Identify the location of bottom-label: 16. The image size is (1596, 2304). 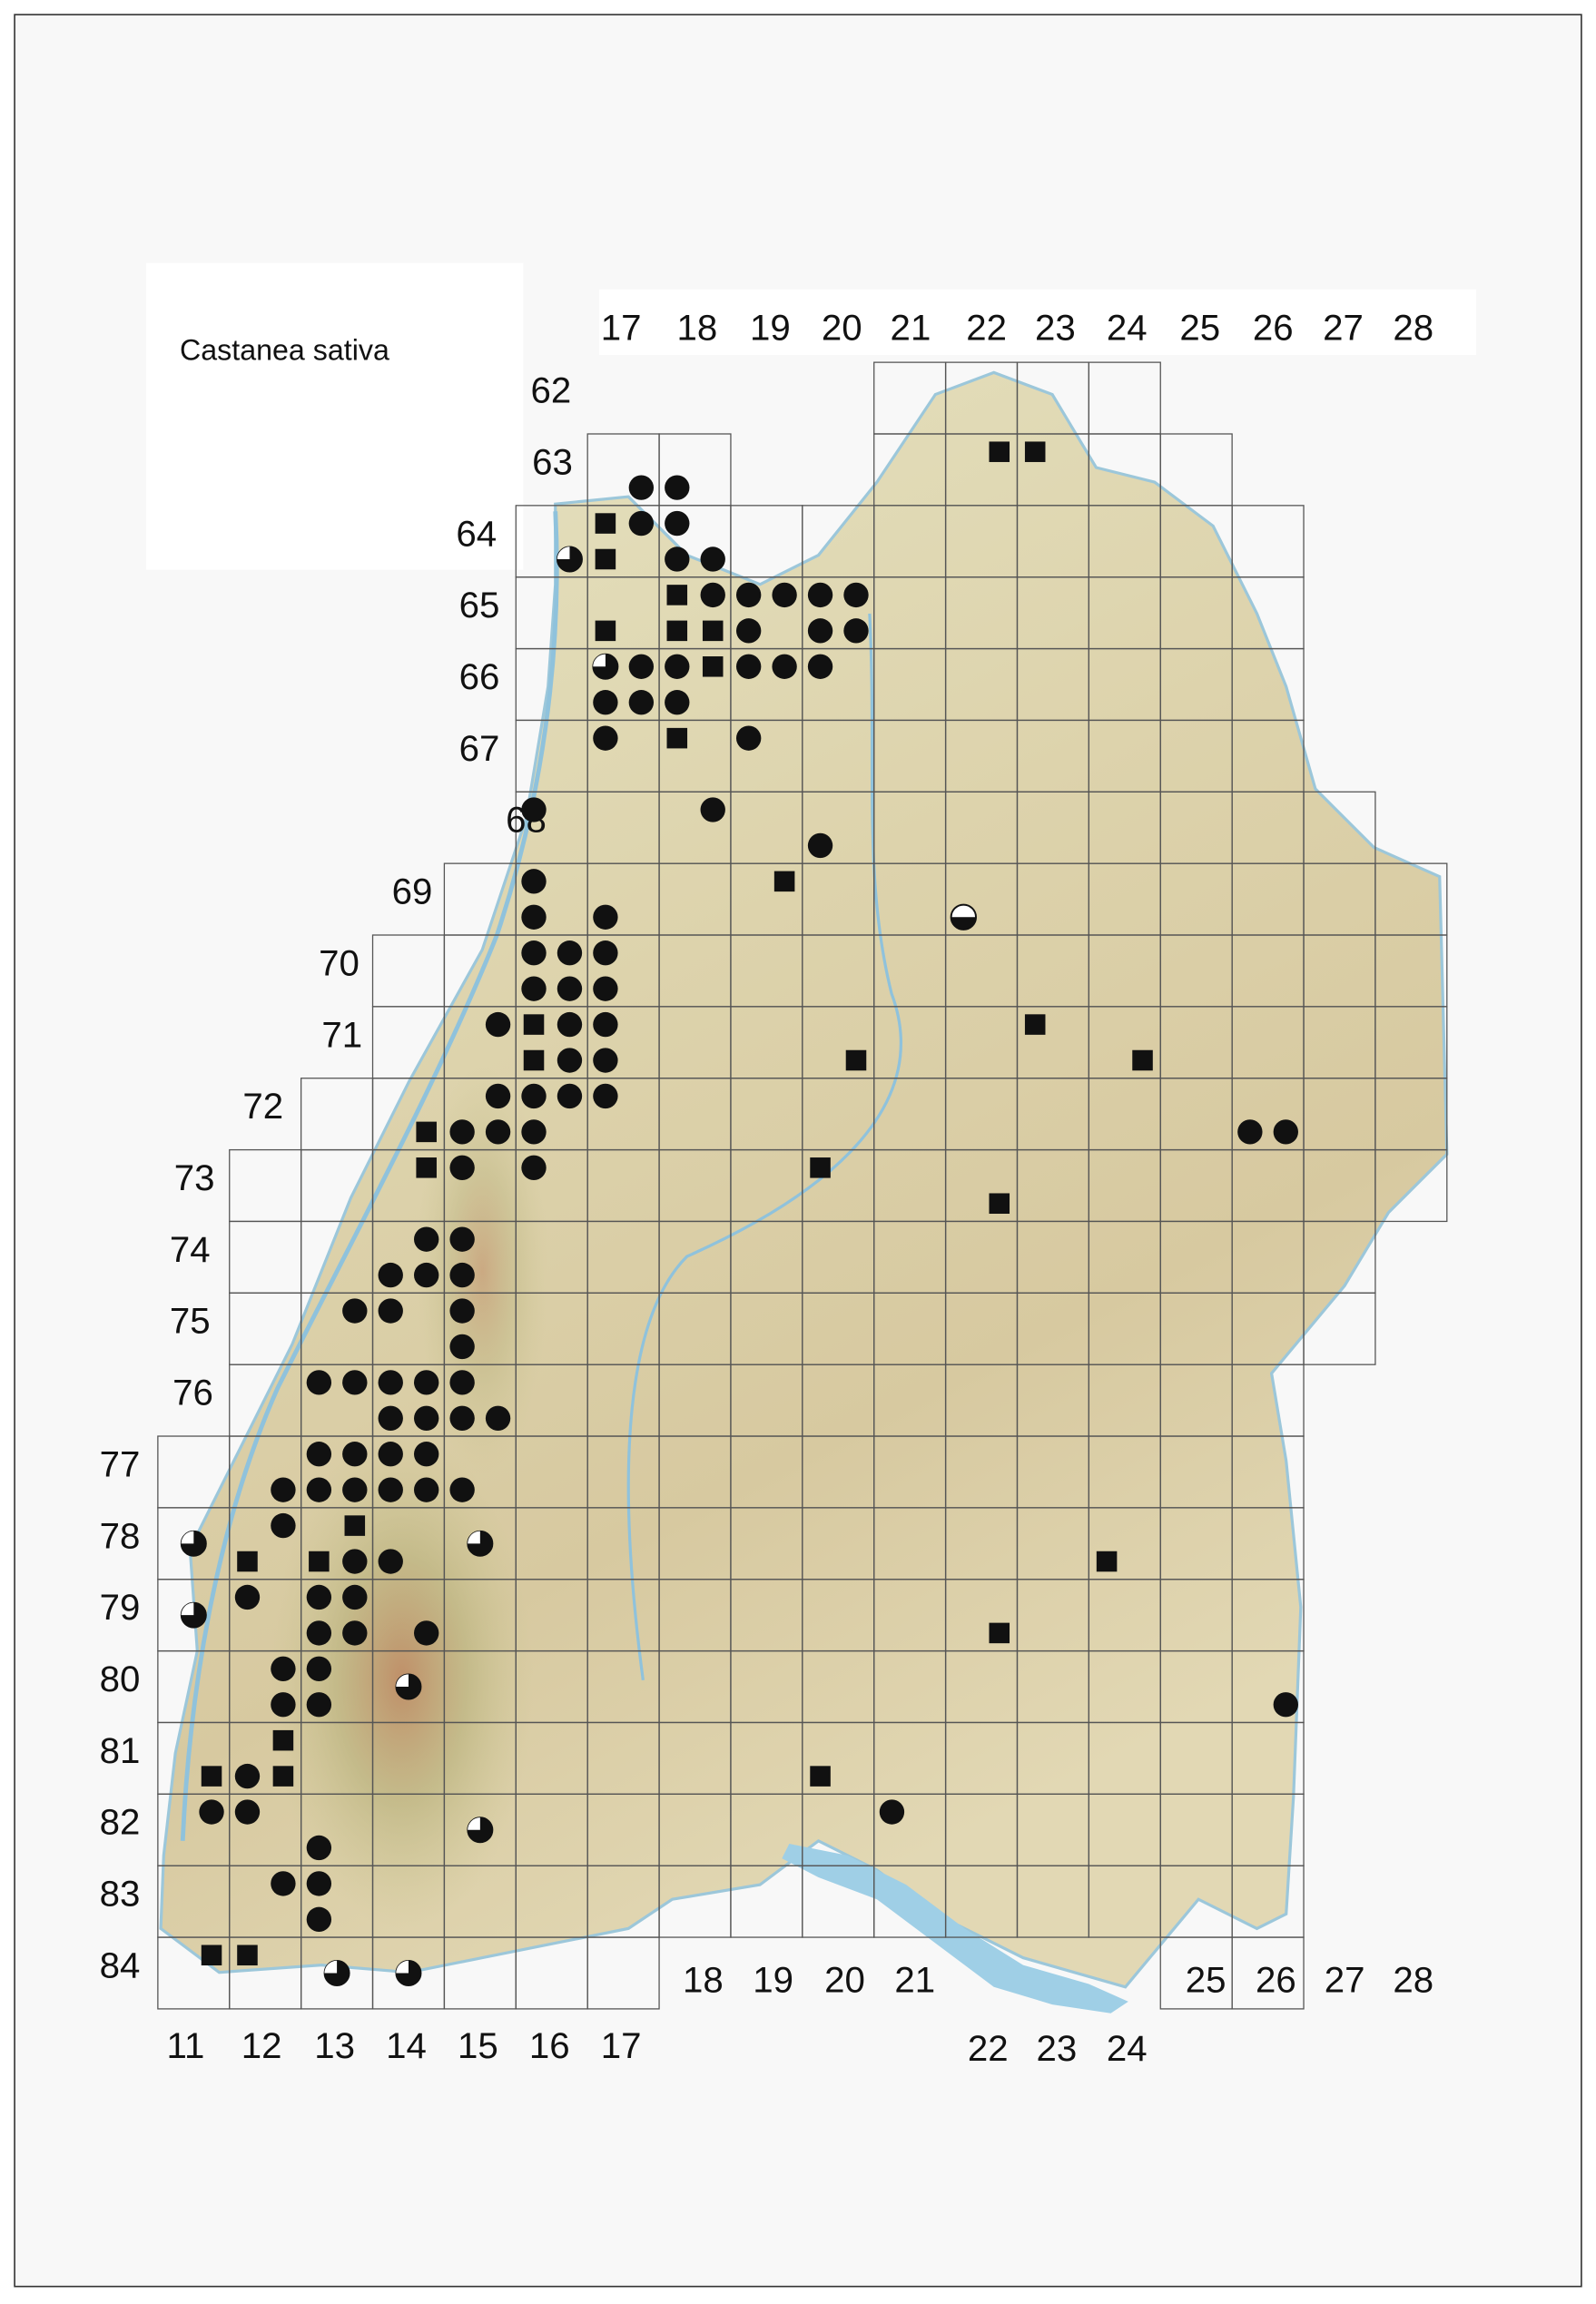
(549, 2045).